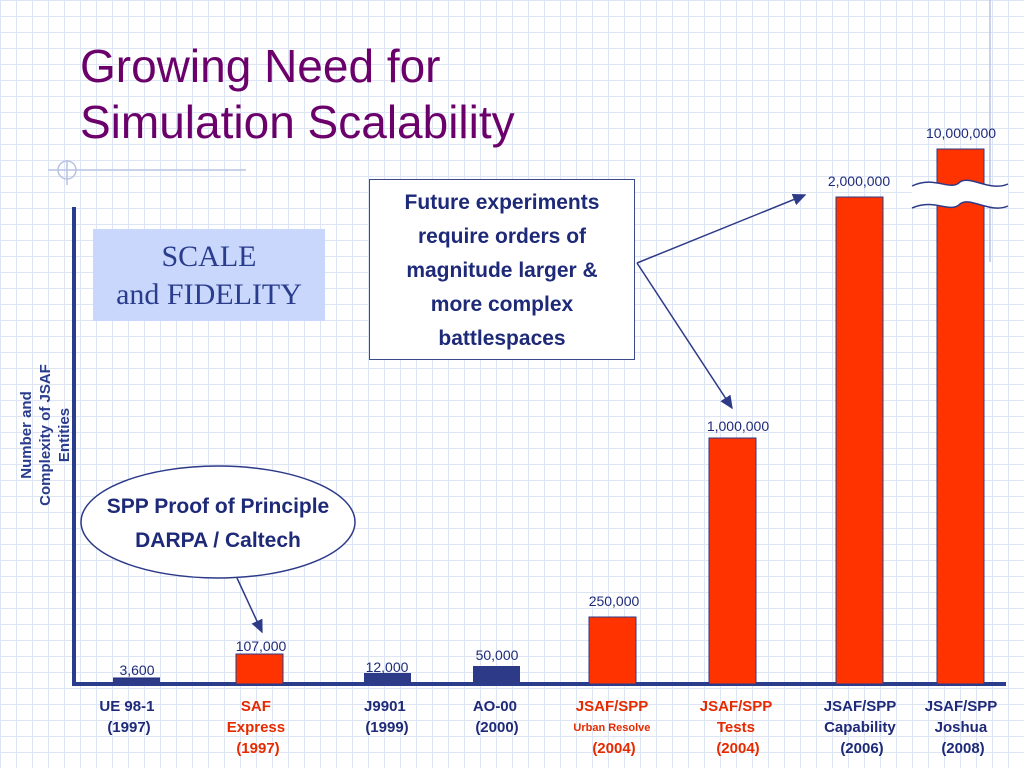 The image size is (1024, 768). Describe the element at coordinates (387, 667) in the screenshot. I see `value-label-j9901: 12,000` at that location.